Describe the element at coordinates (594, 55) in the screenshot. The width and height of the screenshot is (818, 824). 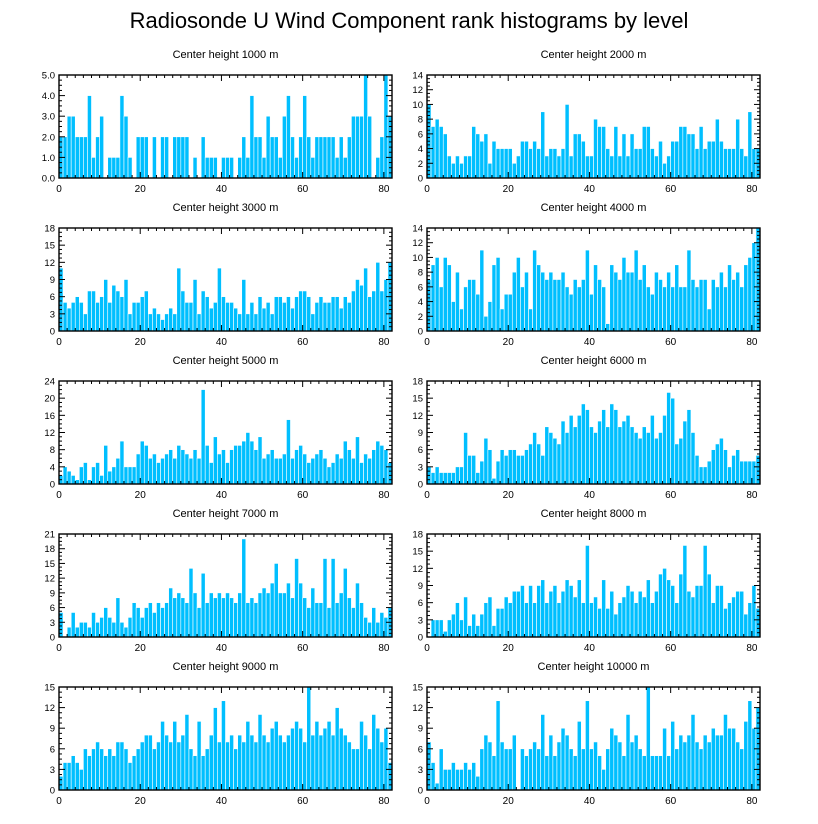
I see `panel-title: Center height 2000 m` at that location.